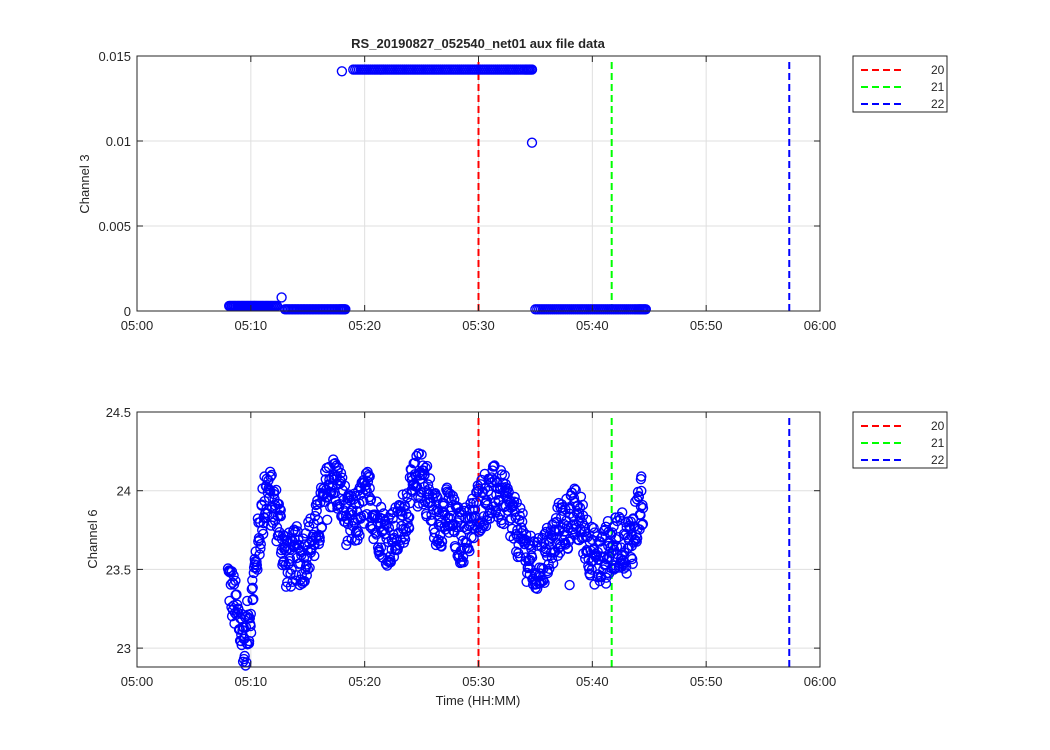  Describe the element at coordinates (478, 325) in the screenshot. I see `x-tick-label: 05:30` at that location.